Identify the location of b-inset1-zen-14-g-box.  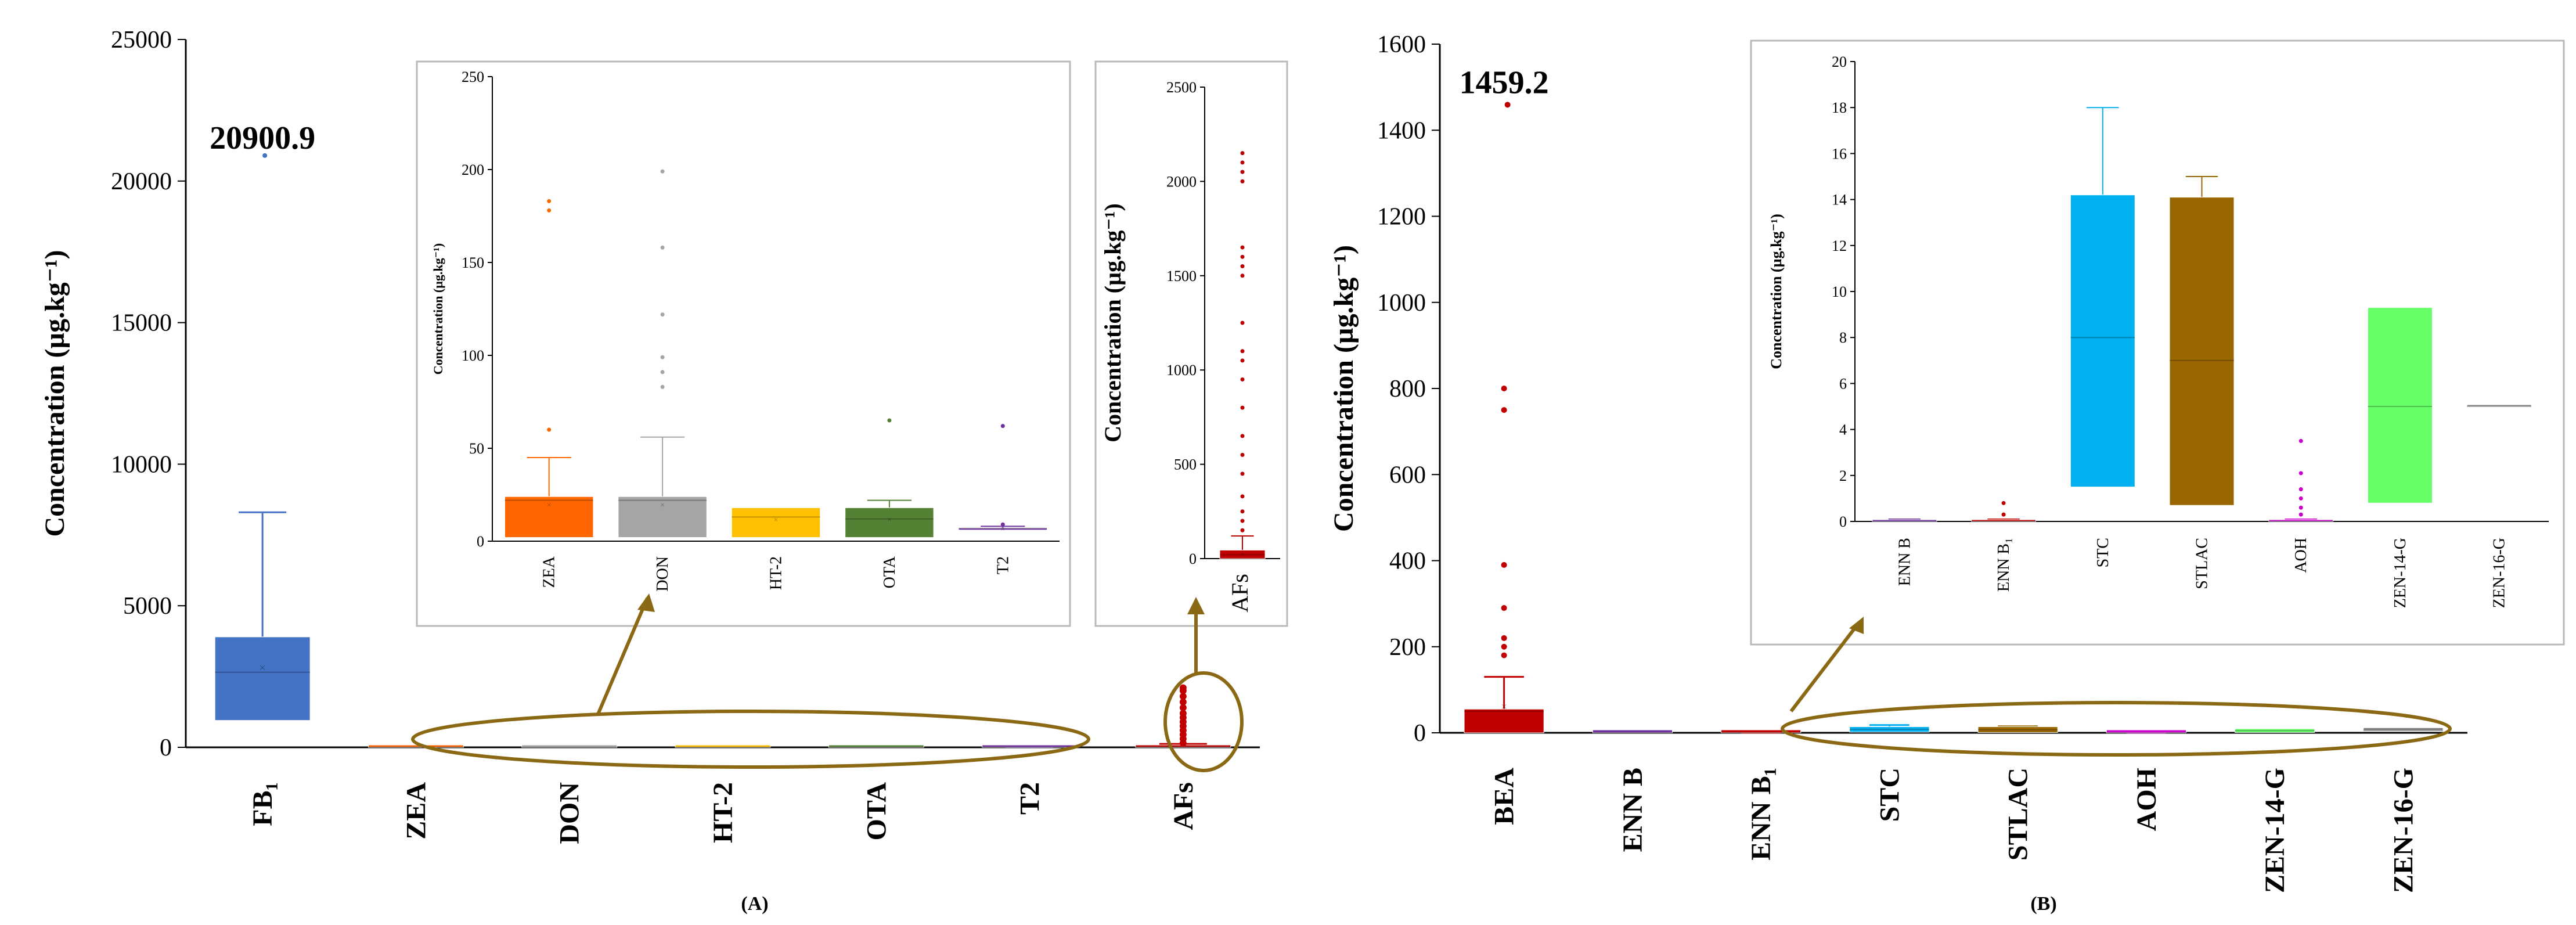
(2400, 405).